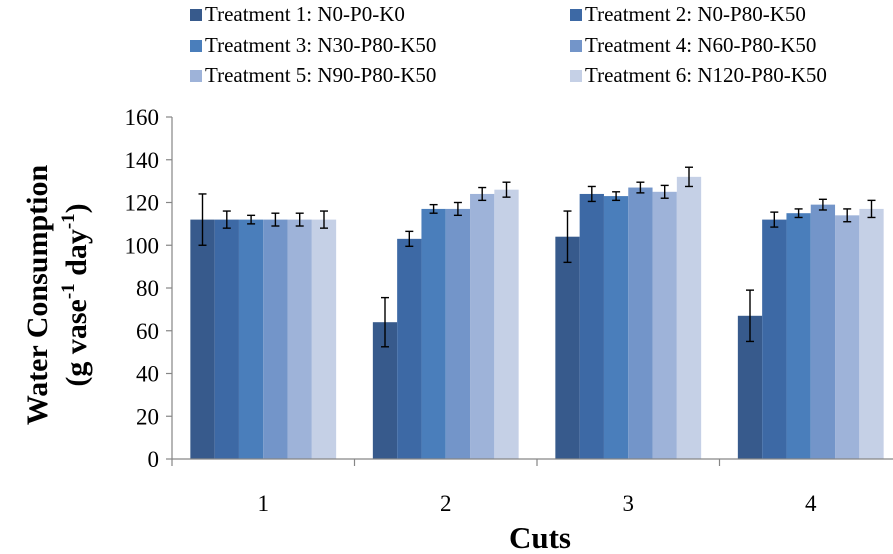 Image resolution: width=893 pixels, height=554 pixels. I want to click on bar-series4-cut4, so click(823, 331).